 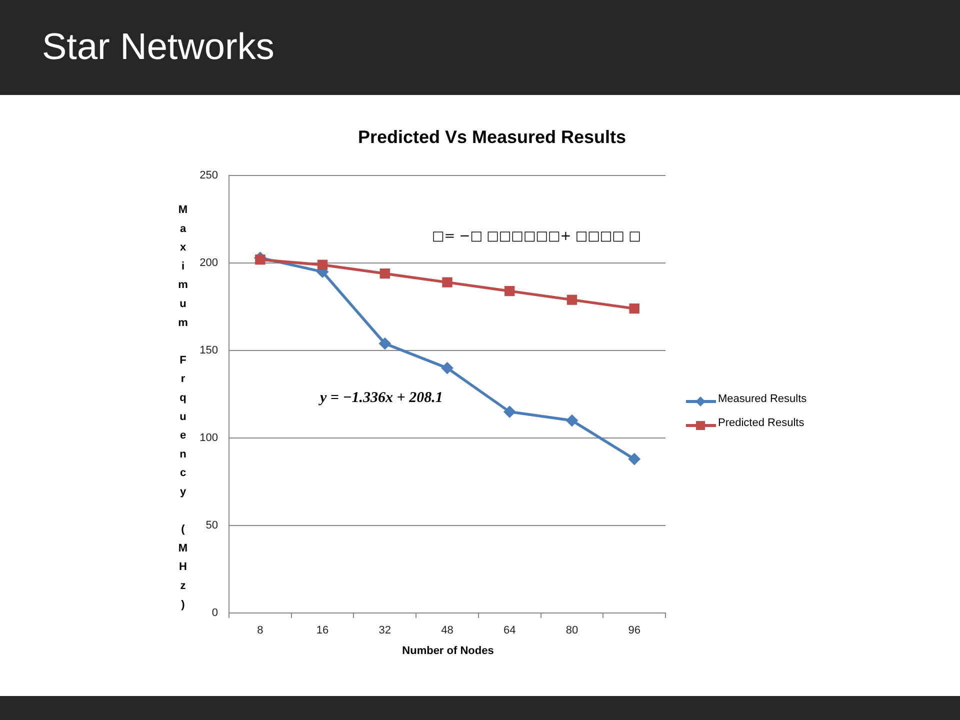 I want to click on chart-title: Star Networks, so click(x=158, y=47).